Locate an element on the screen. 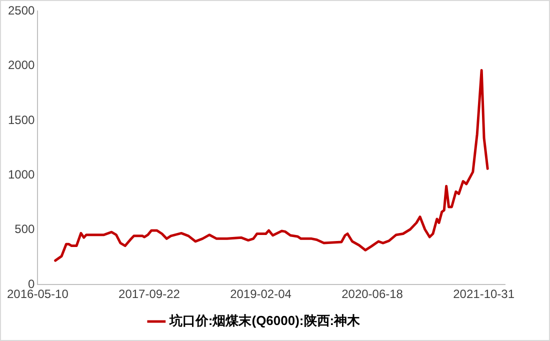  y-tick-label: 500 is located at coordinates (25, 229).